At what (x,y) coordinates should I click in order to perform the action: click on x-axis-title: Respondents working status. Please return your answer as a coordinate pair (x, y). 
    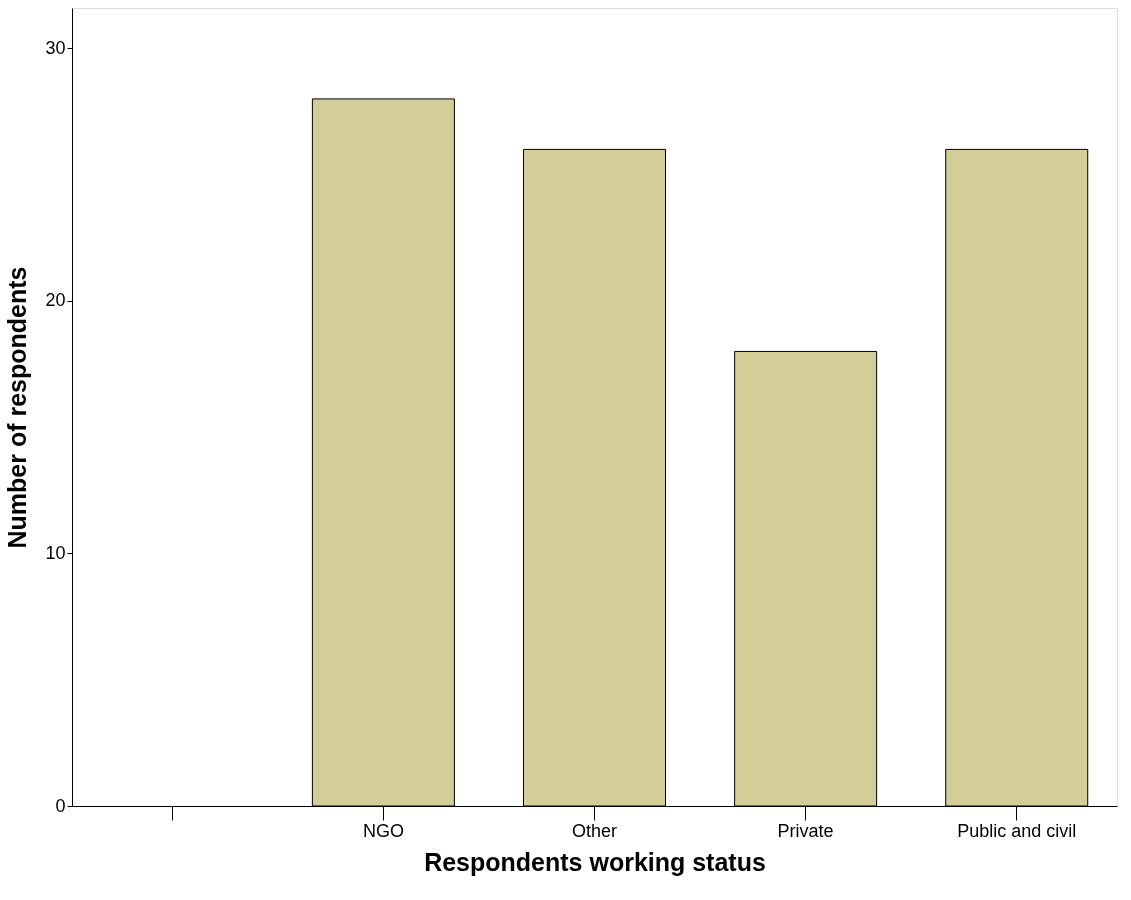
    Looking at the image, I should click on (595, 861).